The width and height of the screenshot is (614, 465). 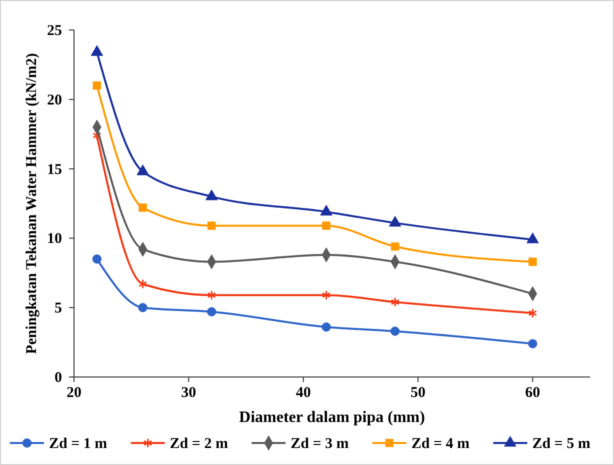 What do you see at coordinates (58, 378) in the screenshot?
I see `y-tick-label: 0` at bounding box center [58, 378].